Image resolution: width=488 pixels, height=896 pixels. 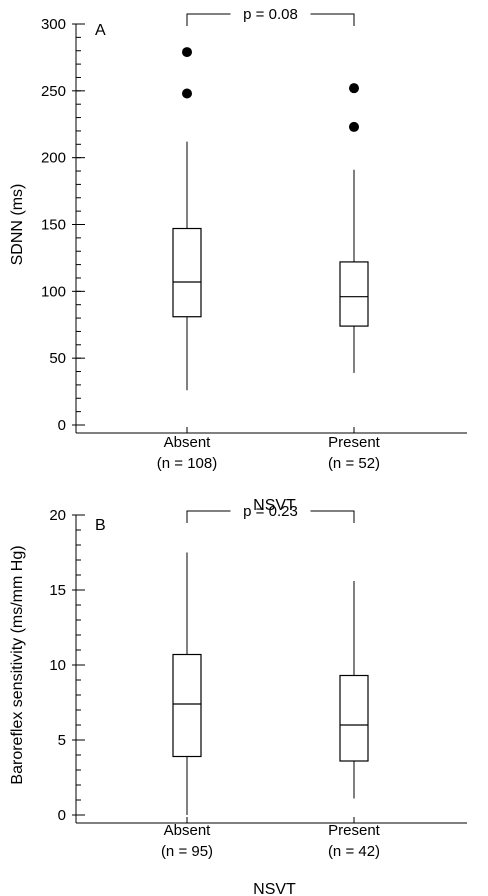 I want to click on group-n-label: (n = 95), so click(x=187, y=851).